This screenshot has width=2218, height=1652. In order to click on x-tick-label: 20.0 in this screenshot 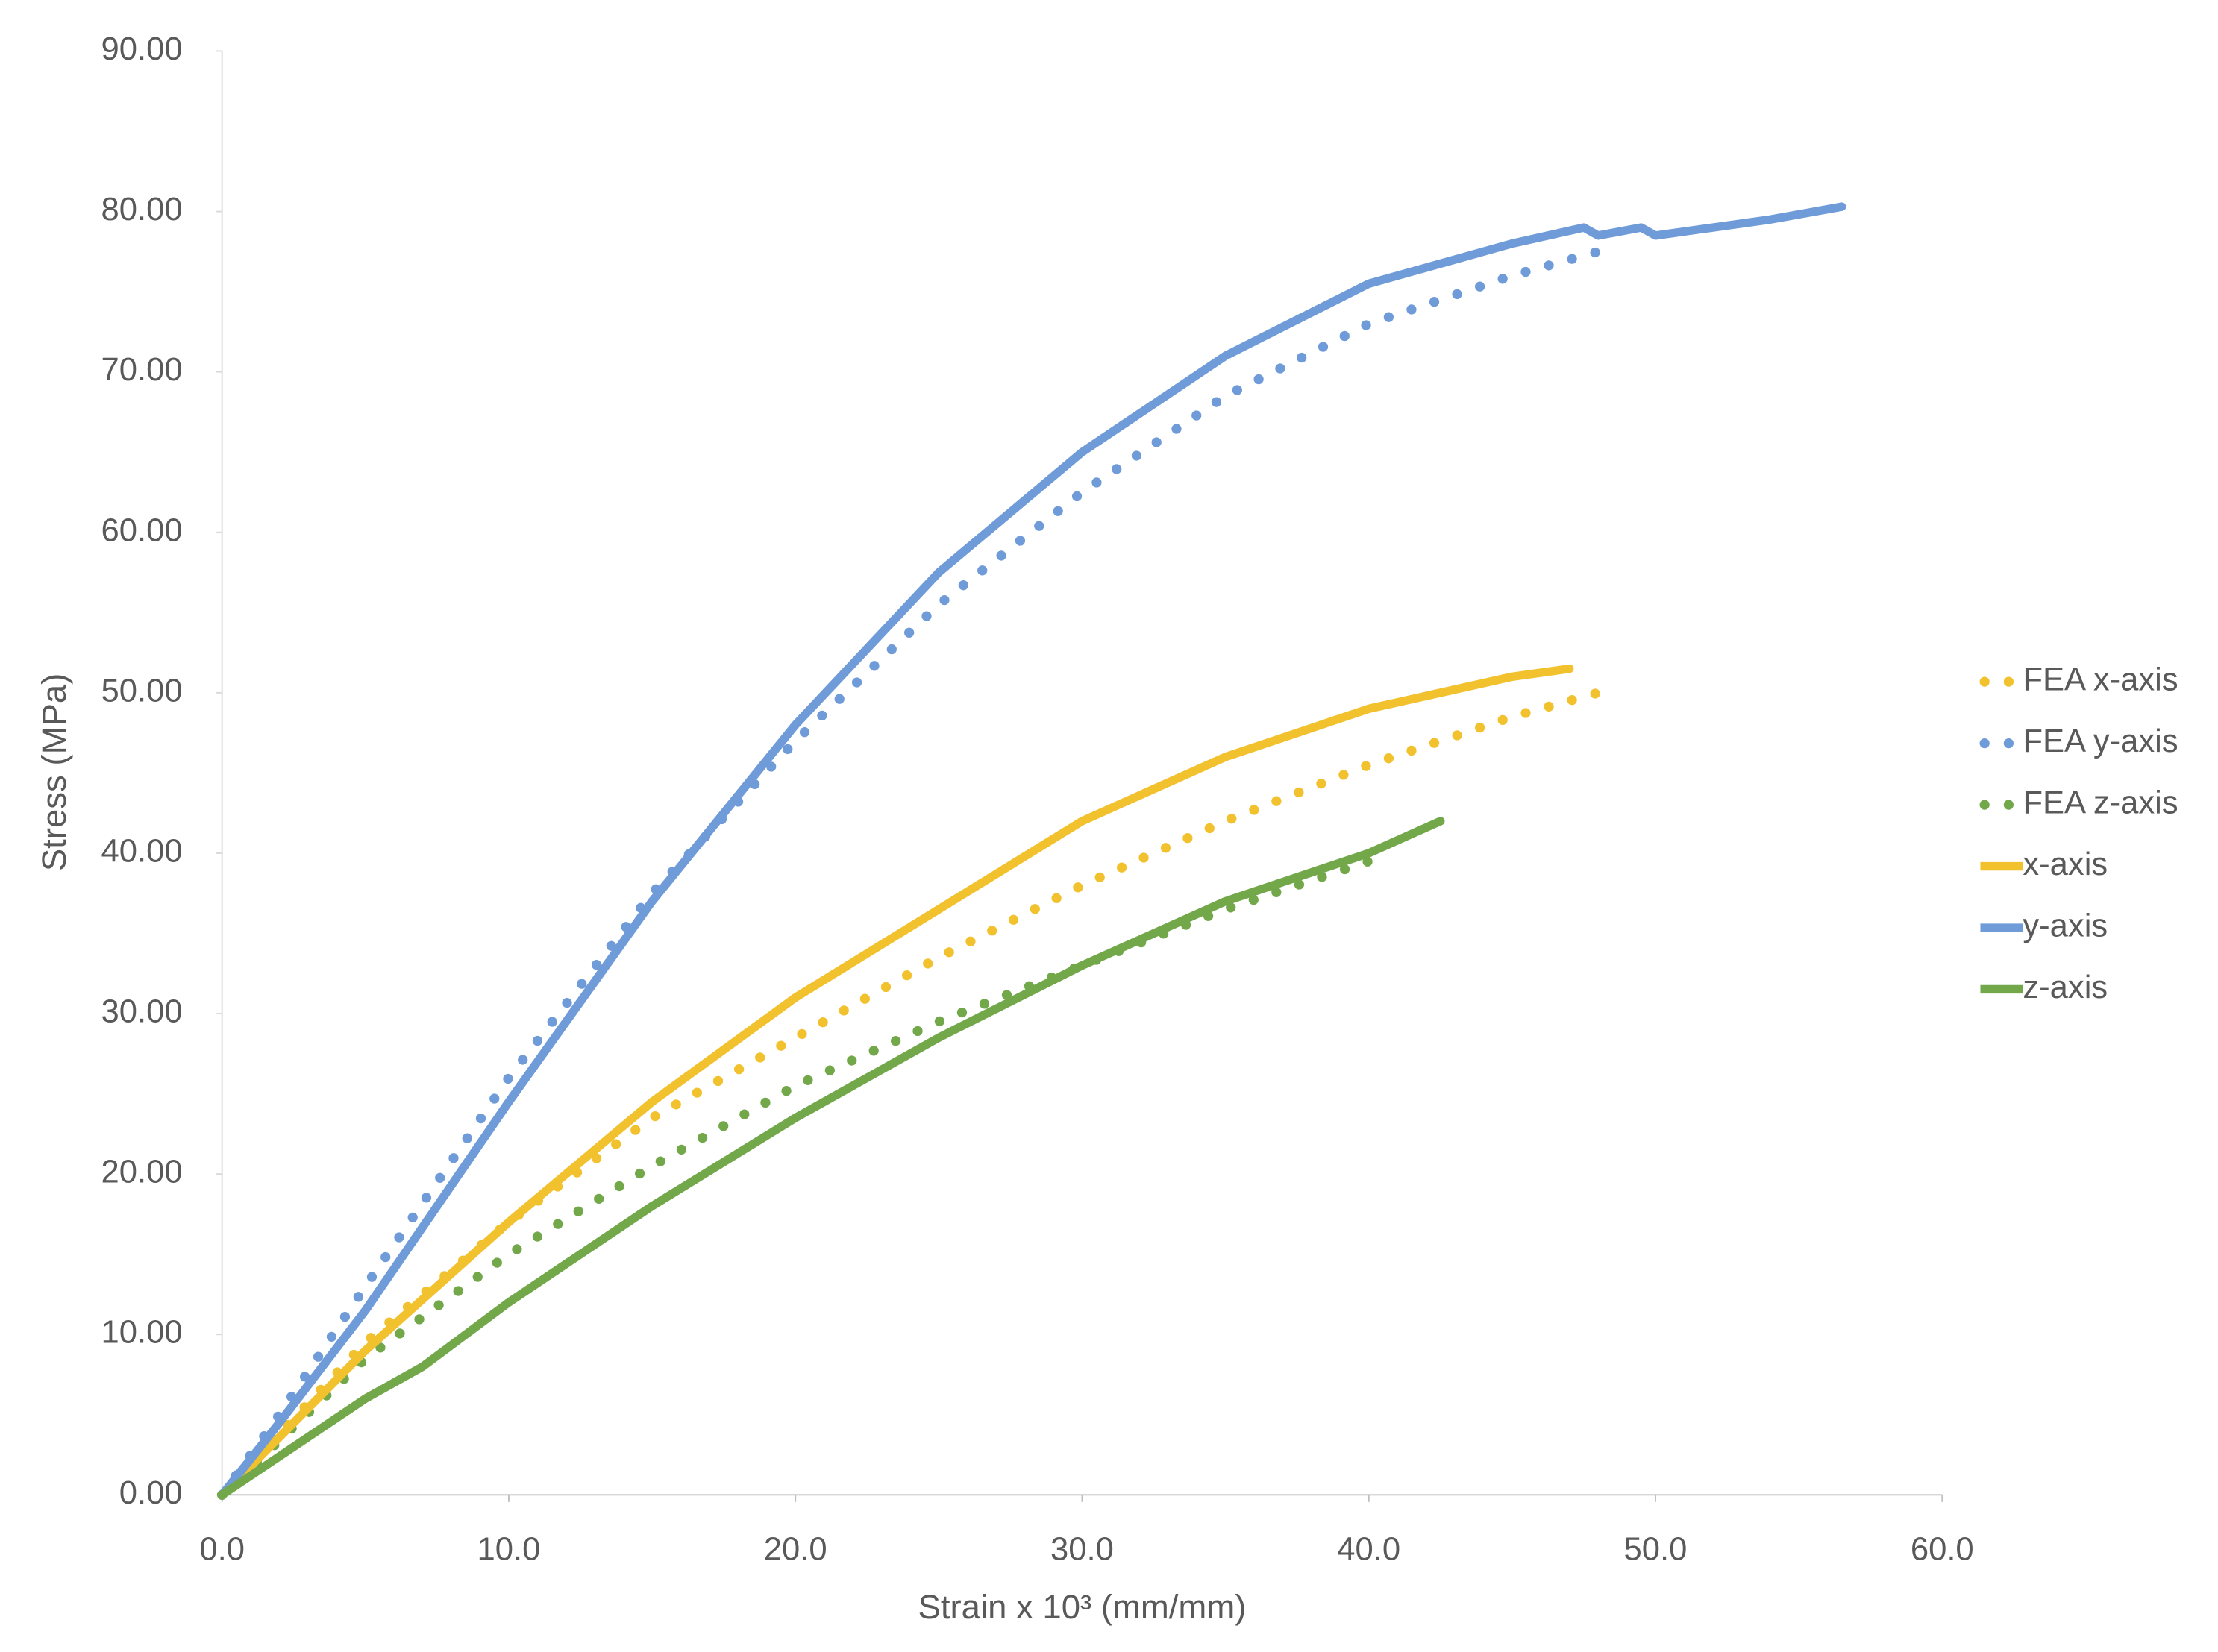, I will do `click(796, 1550)`.